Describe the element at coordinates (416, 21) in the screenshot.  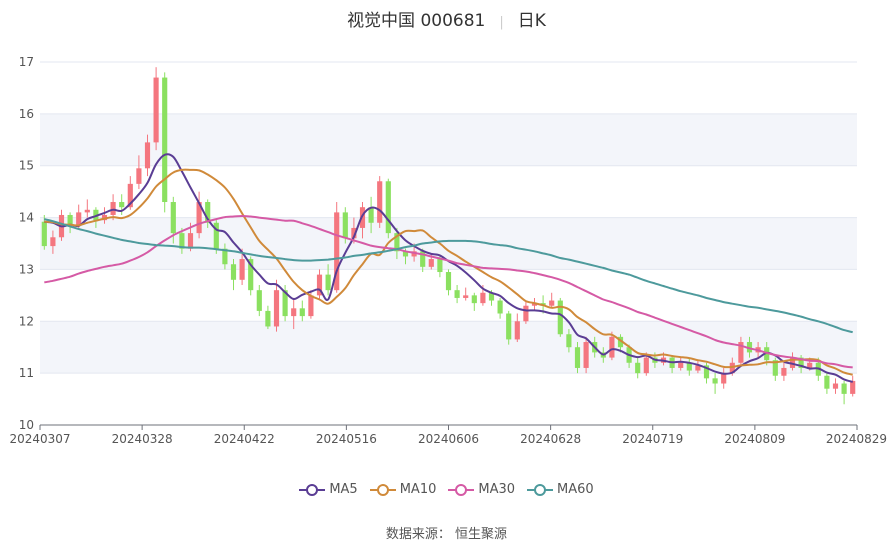
I see `chart-title-name: 视觉中国 000681` at that location.